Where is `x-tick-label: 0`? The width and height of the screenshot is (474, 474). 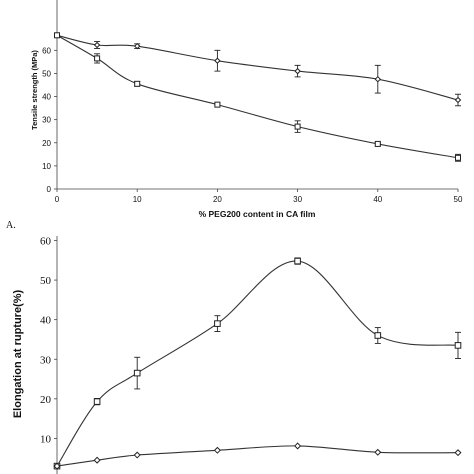 x-tick-label: 0 is located at coordinates (57, 199).